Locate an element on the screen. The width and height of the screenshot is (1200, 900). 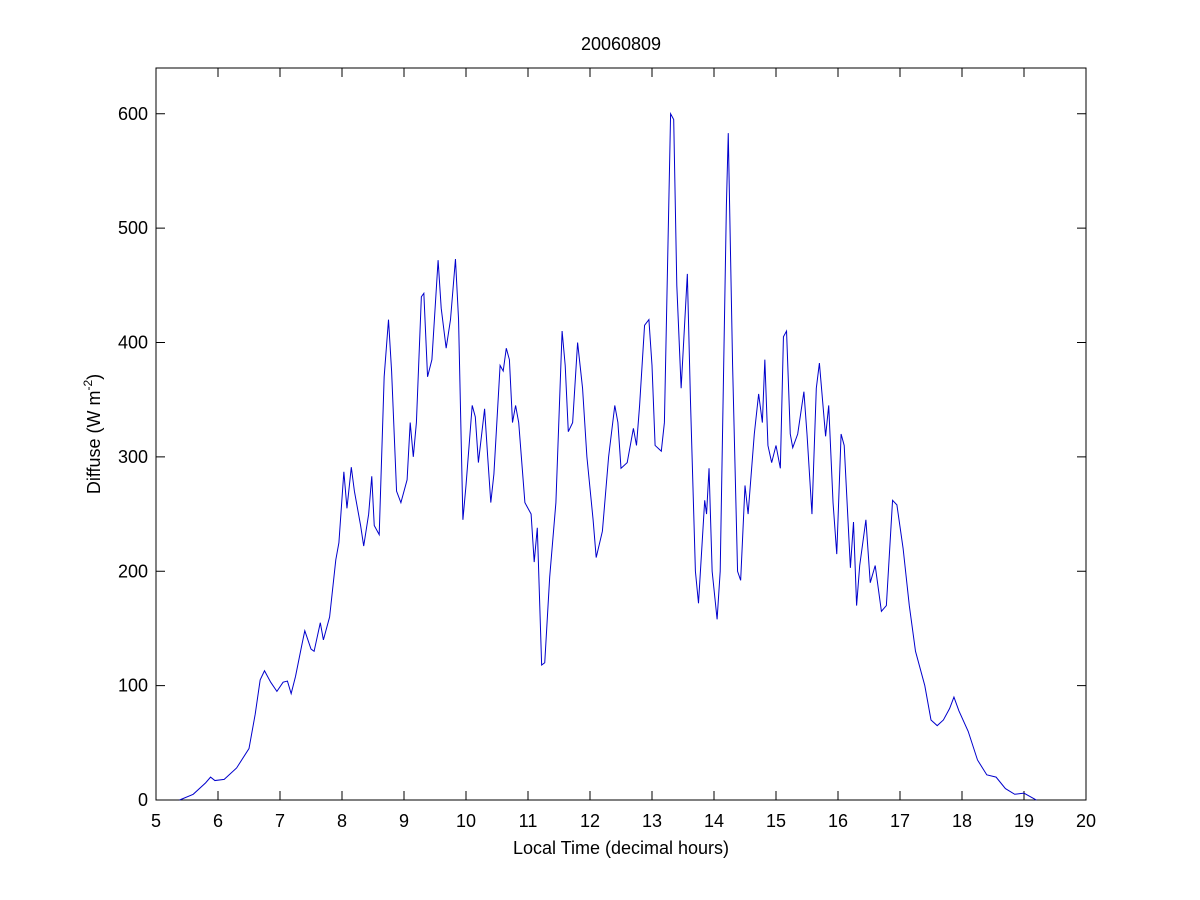
x-tick-label: 5 is located at coordinates (156, 821).